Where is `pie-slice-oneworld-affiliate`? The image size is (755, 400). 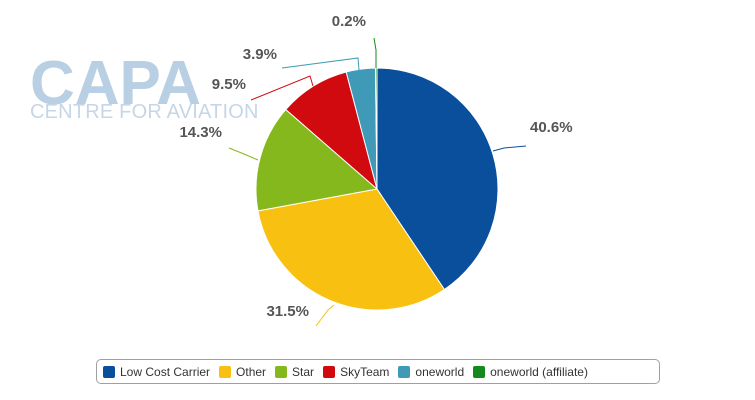
pie-slice-oneworld-affiliate is located at coordinates (376, 128).